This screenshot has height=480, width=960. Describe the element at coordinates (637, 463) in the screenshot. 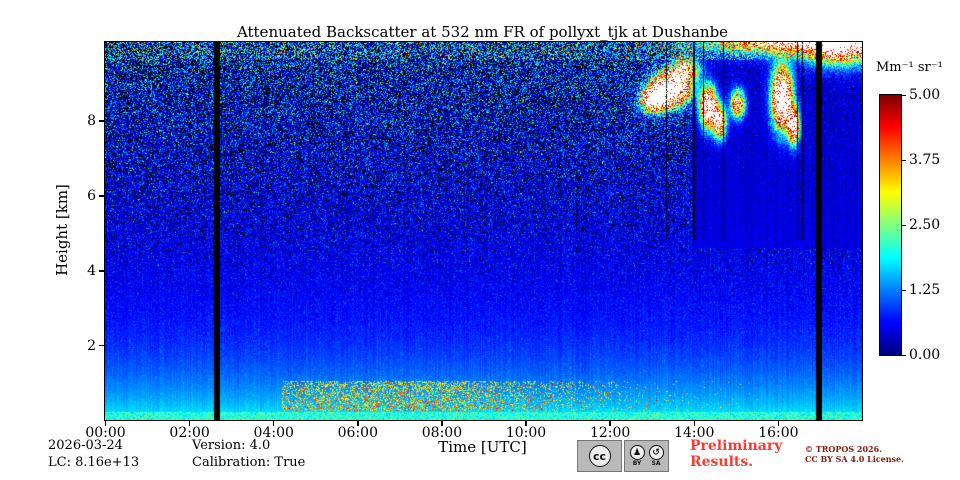

I see `cc-by-label: BY` at that location.